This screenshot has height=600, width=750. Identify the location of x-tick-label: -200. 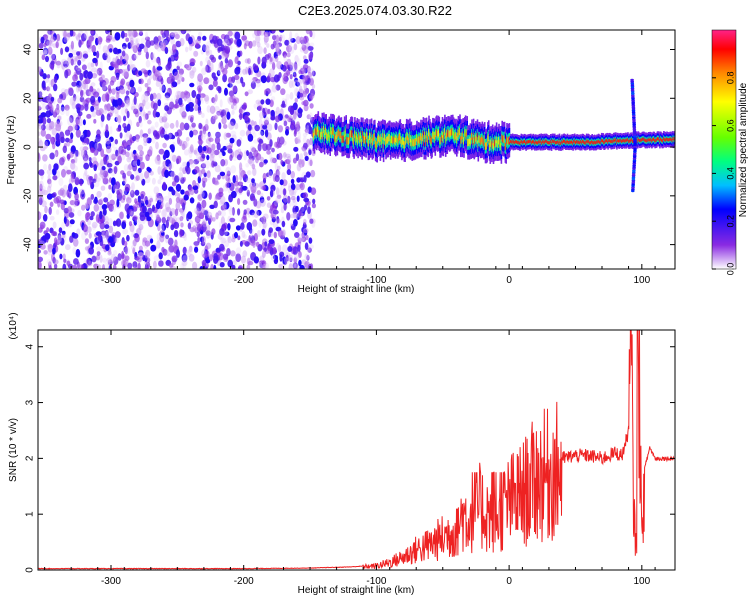
(244, 581).